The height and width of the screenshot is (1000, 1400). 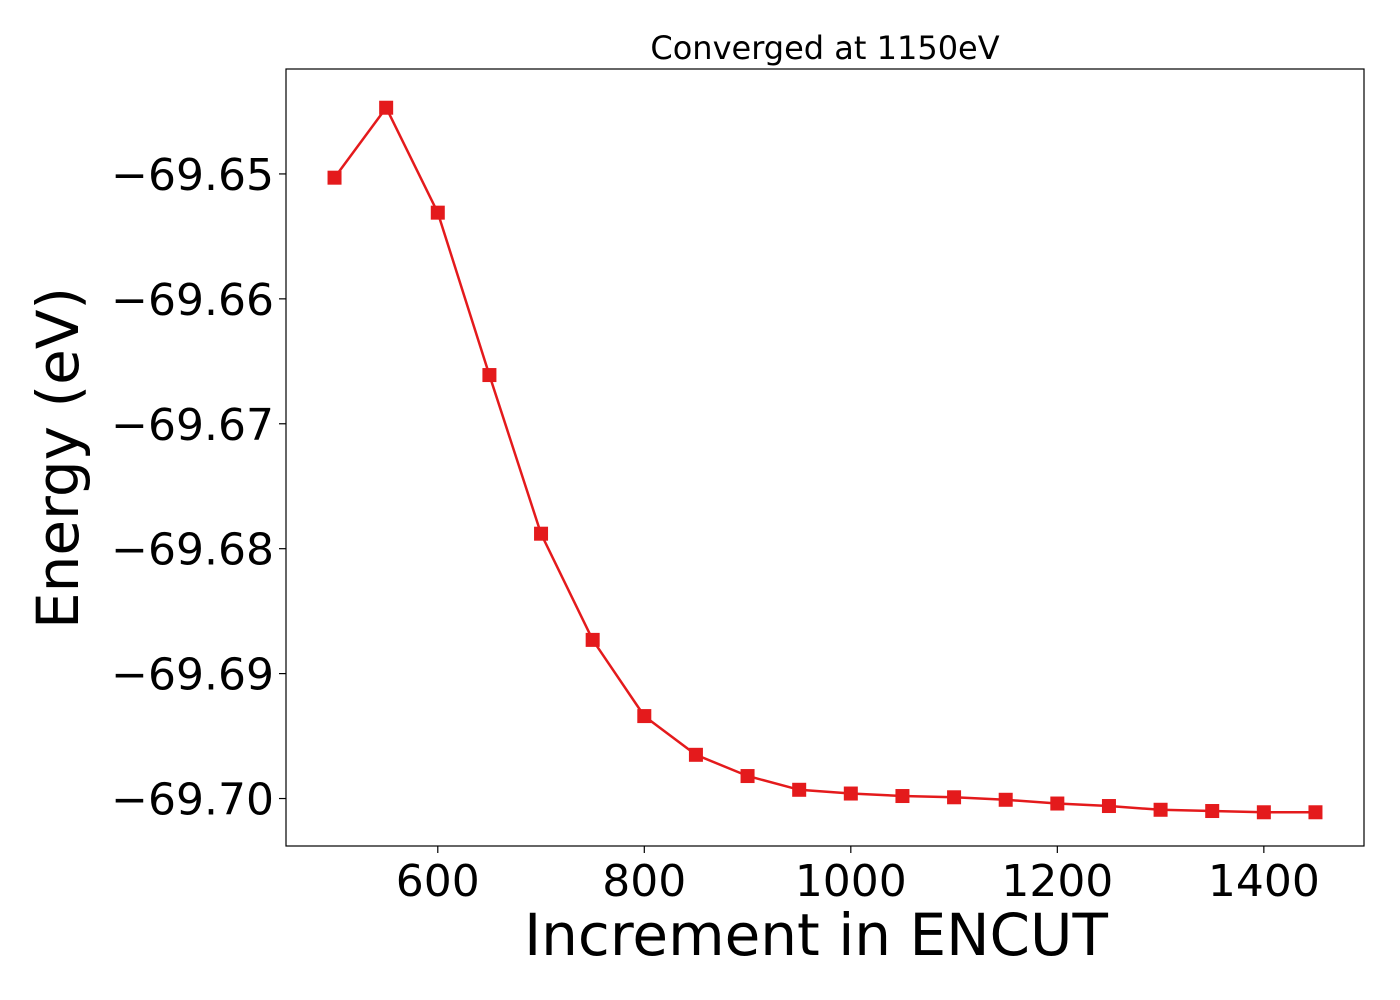 I want to click on y-tick-label: −69.70, so click(x=192, y=800).